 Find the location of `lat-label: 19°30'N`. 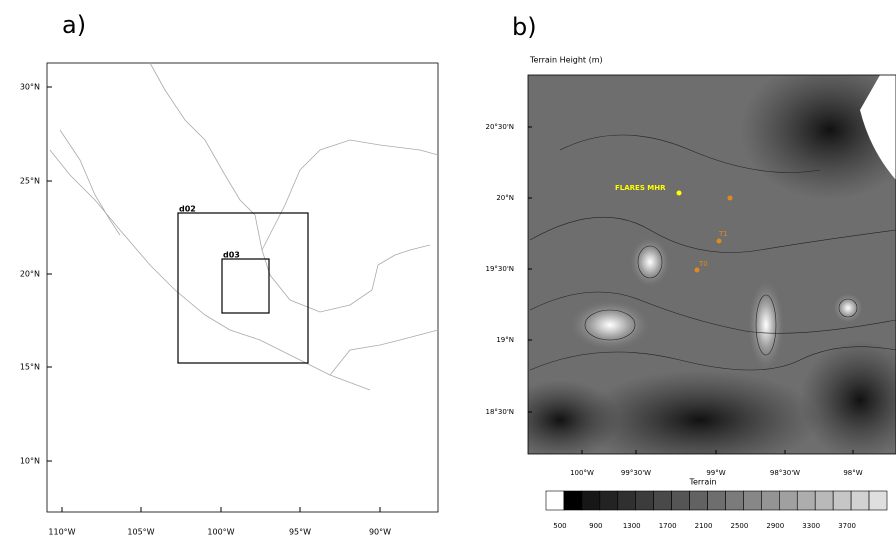

lat-label: 19°30'N is located at coordinates (500, 269).